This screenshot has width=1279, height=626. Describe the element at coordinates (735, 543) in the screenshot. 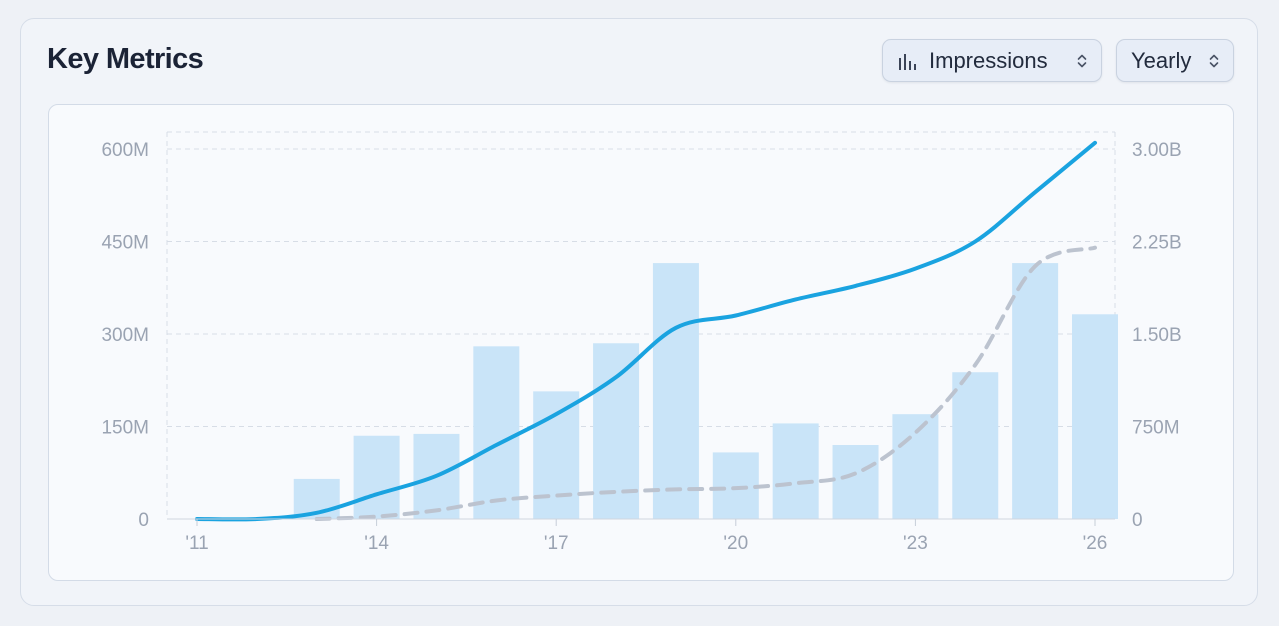

I see `x-tick-label: '20` at that location.